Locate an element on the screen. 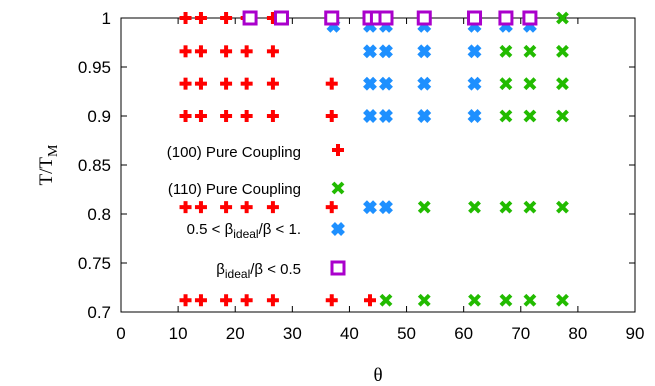 This screenshot has height=386, width=655. legend-label-part: /β < 1. is located at coordinates (280, 229).